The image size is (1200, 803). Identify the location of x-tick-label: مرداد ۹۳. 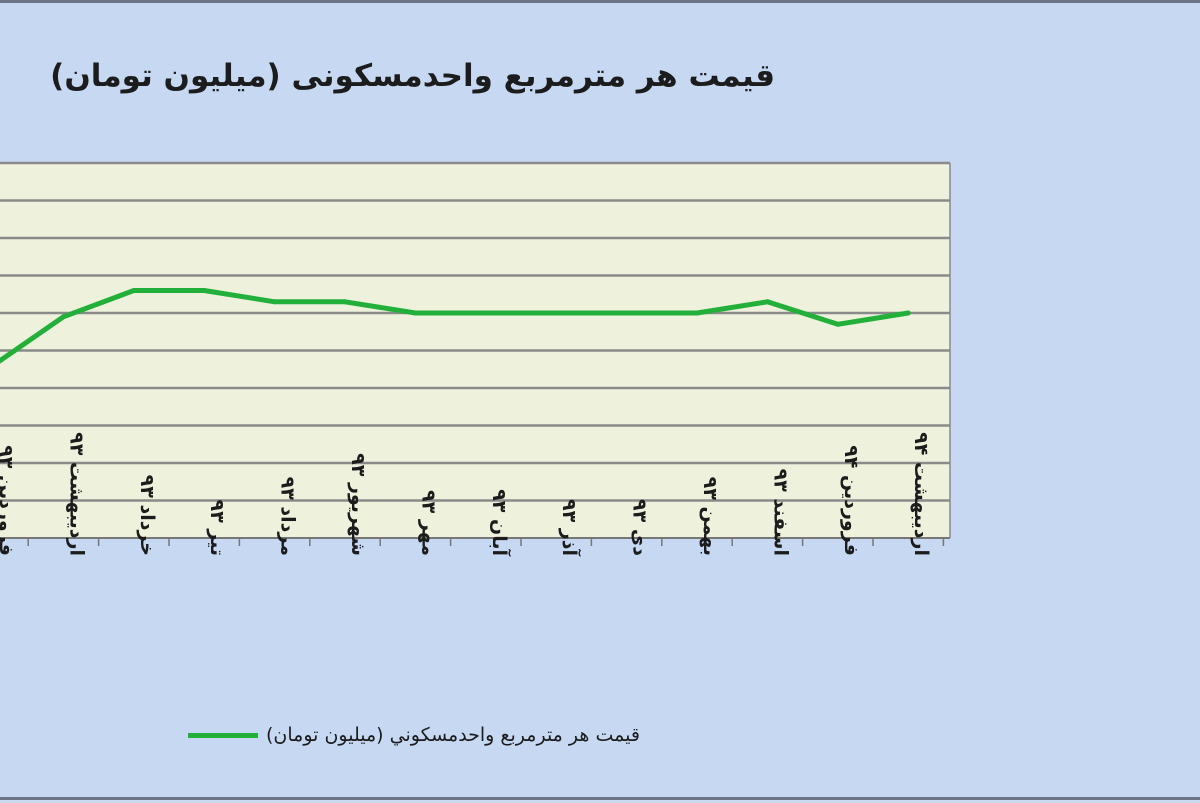
(288, 516).